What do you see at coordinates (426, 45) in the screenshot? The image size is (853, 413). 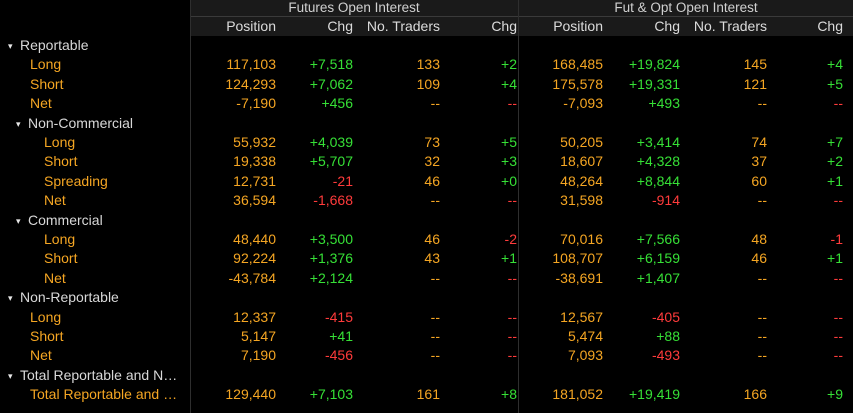 I see `table-section-row: ▾ Reportable` at bounding box center [426, 45].